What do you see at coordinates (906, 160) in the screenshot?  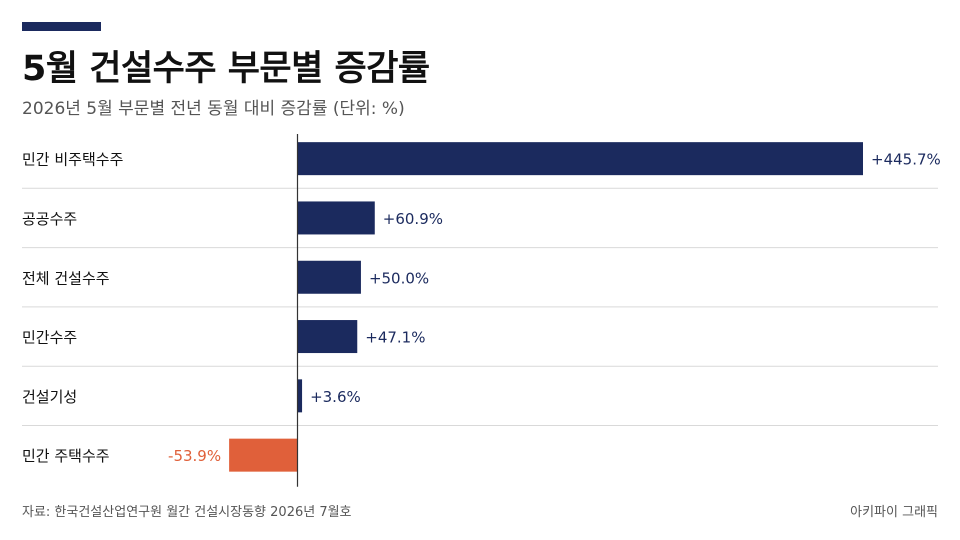 I see `value-label: +445.7%` at bounding box center [906, 160].